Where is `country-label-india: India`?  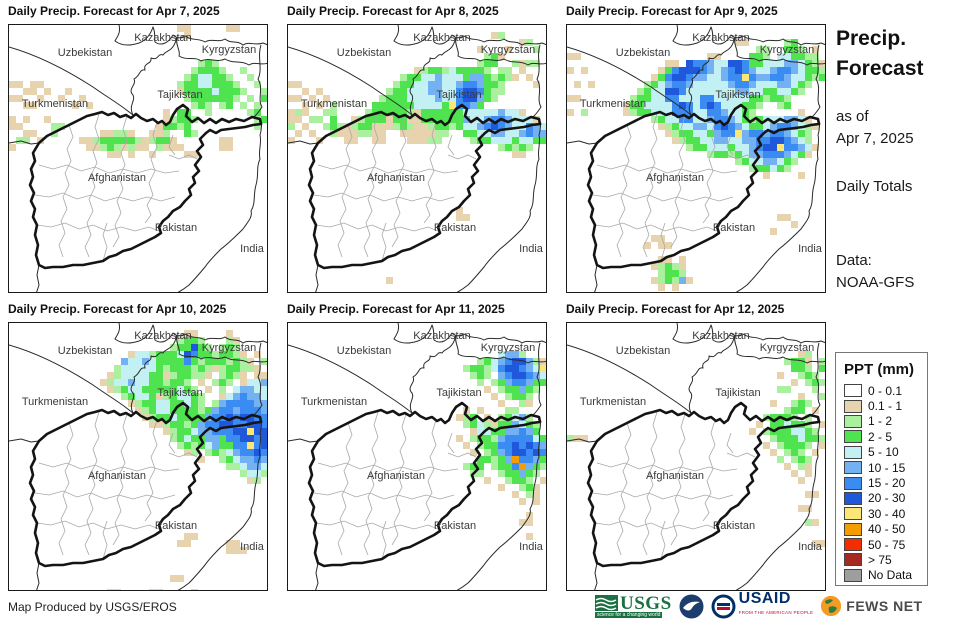
country-label-india: India is located at coordinates (252, 249).